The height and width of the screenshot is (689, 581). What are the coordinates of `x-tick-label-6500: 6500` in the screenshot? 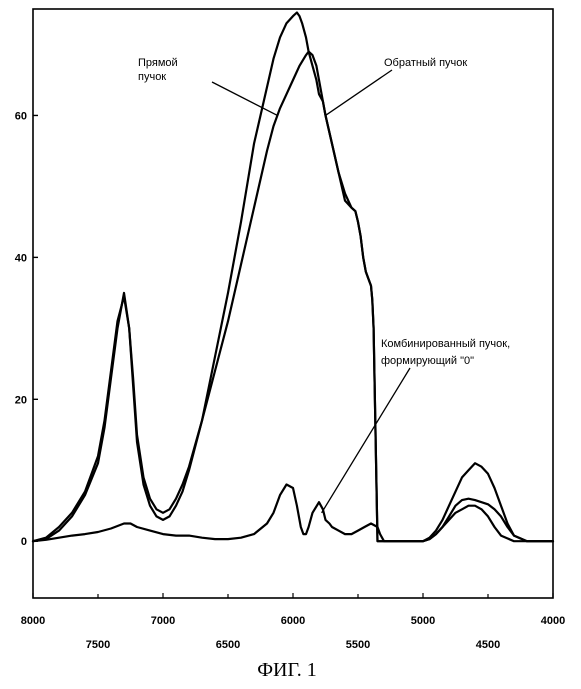 It's located at (228, 645).